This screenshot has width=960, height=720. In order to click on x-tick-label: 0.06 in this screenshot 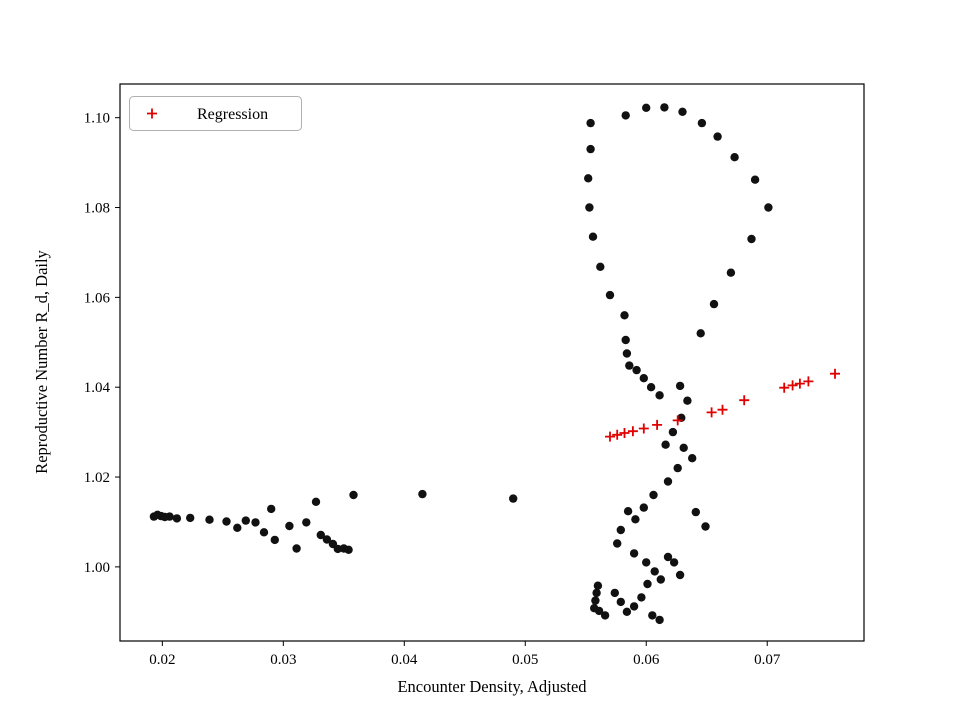, I will do `click(646, 660)`.